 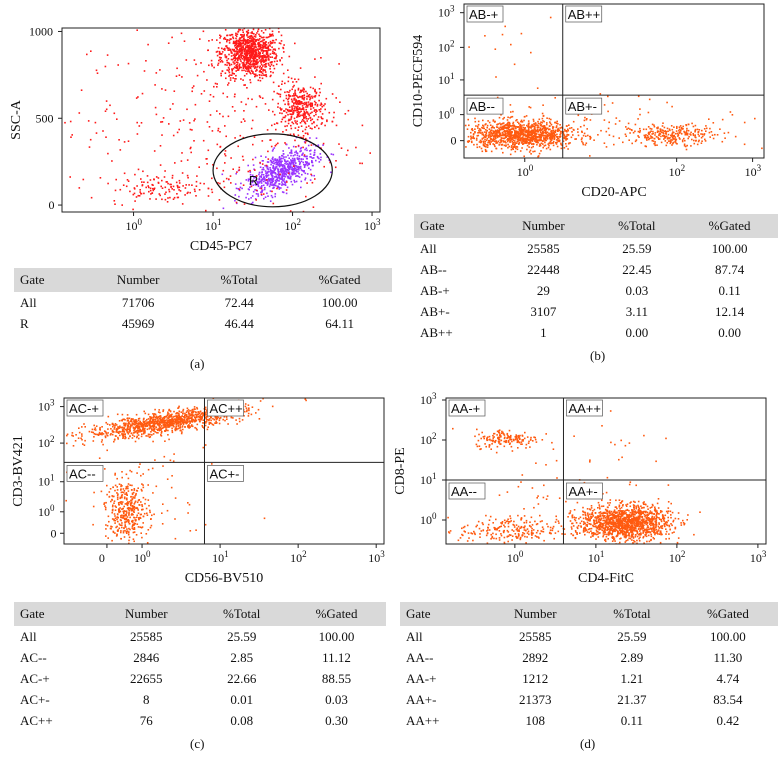 What do you see at coordinates (535, 657) in the screenshot?
I see `table-cell: 2892` at bounding box center [535, 657].